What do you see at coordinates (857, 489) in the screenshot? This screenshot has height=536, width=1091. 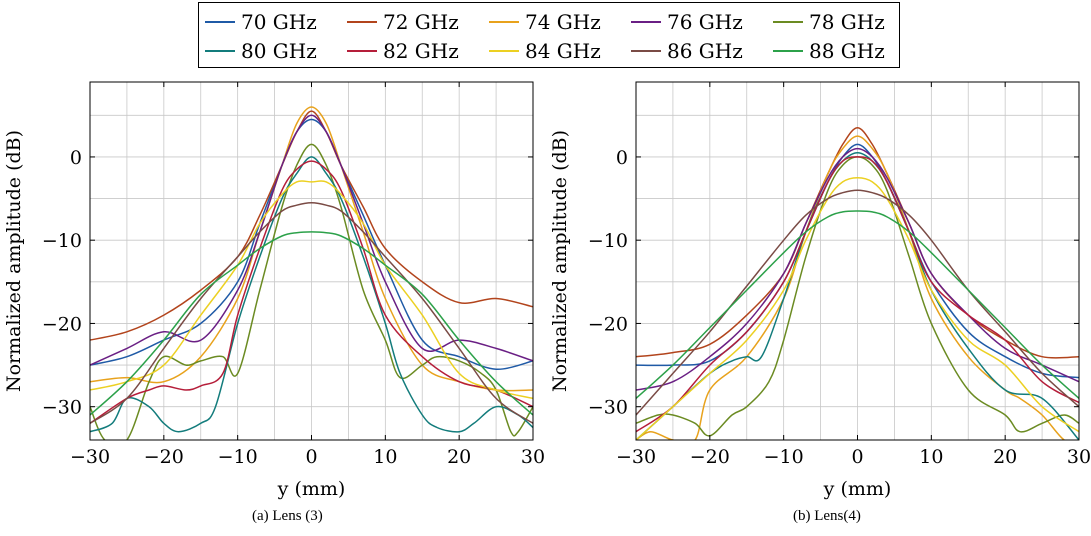 I see `x-axis-label: y (mm)` at bounding box center [857, 489].